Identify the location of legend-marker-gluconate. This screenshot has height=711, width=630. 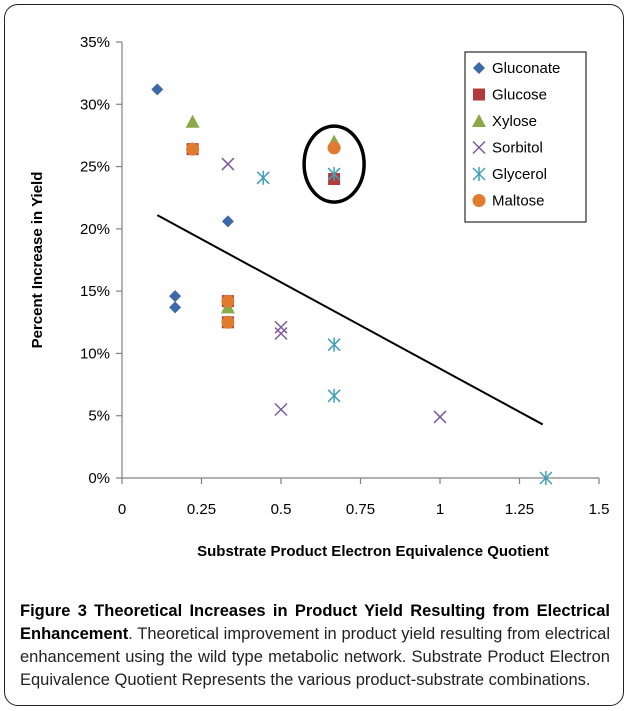
(479, 68).